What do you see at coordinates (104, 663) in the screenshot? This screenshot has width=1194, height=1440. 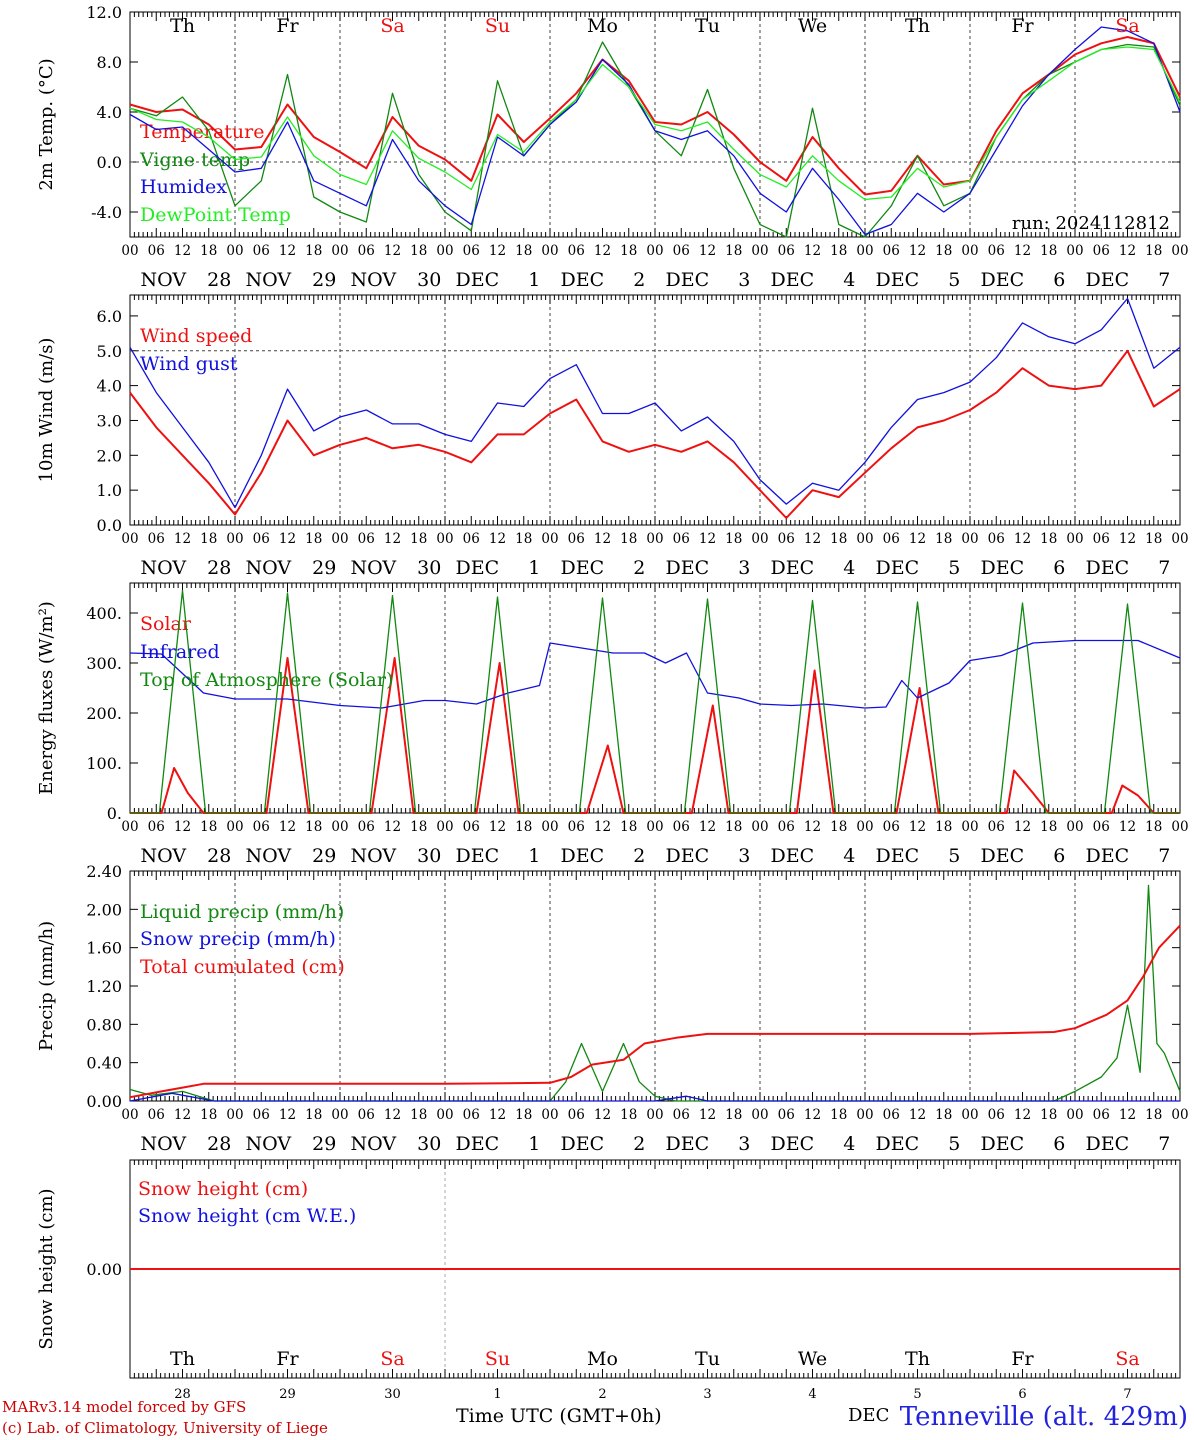 I see `y-tick-label: 300.` at bounding box center [104, 663].